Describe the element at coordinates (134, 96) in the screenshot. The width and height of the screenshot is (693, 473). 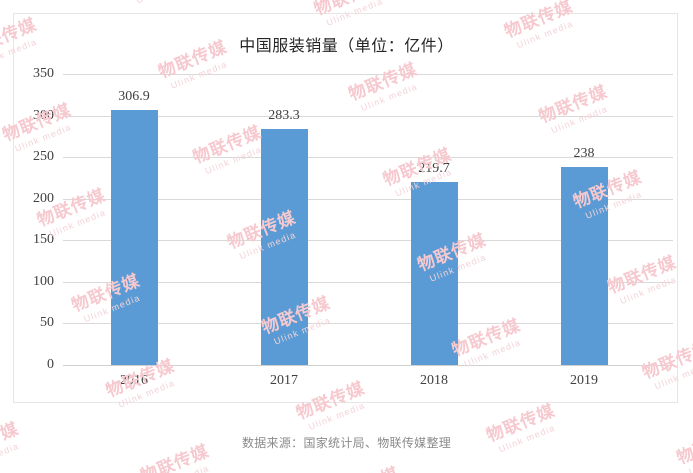
I see `bar-value-label: 306.9` at that location.